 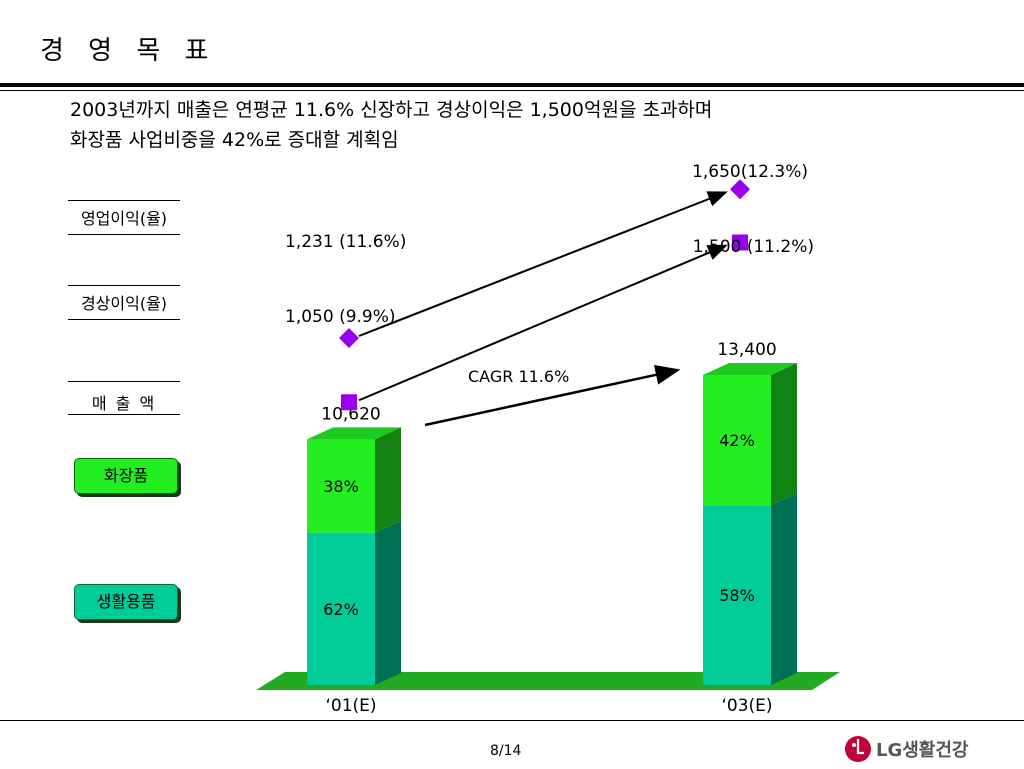 I want to click on lg-logo-text: LG생활건강, so click(x=922, y=750).